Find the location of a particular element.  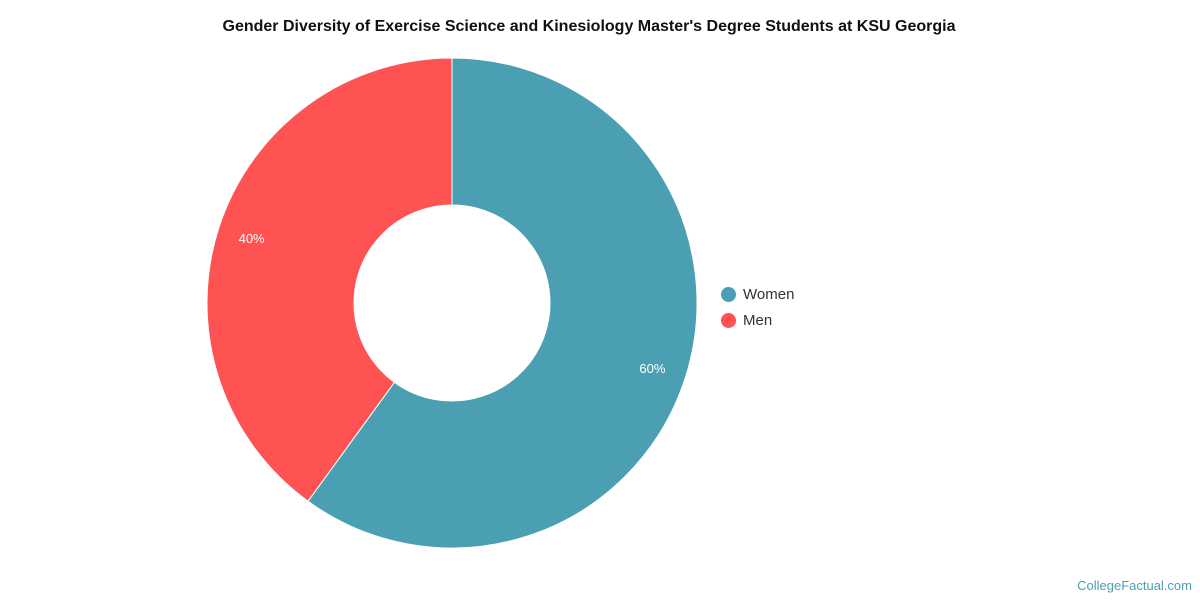

legend-item-men: Men is located at coordinates (757, 320).